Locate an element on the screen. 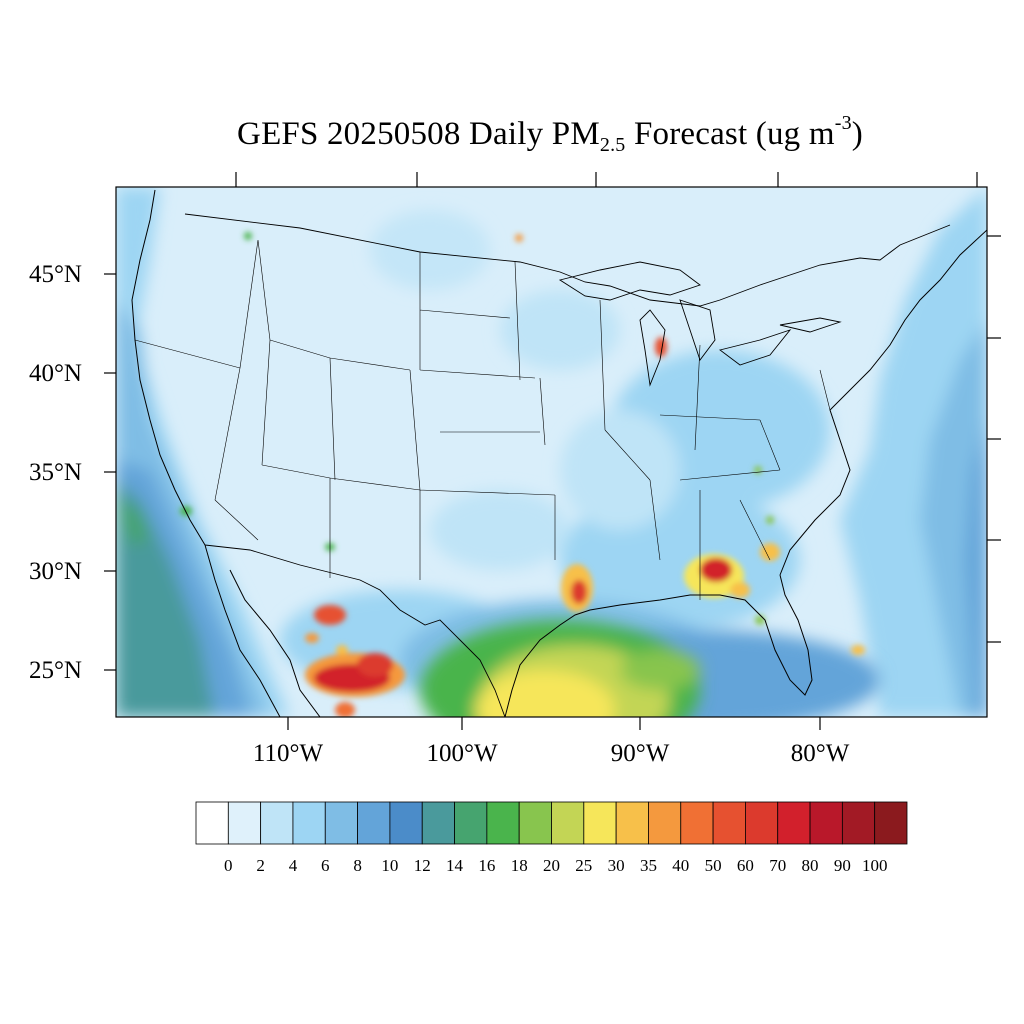 Image resolution: width=1024 pixels, height=1024 pixels. colorbar-tick-label: 12 is located at coordinates (422, 865).